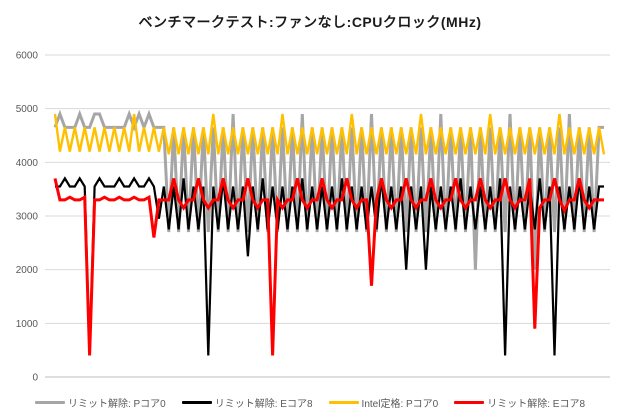 This screenshot has height=420, width=620. What do you see at coordinates (27, 217) in the screenshot?
I see `y-tick-label: 3000` at bounding box center [27, 217].